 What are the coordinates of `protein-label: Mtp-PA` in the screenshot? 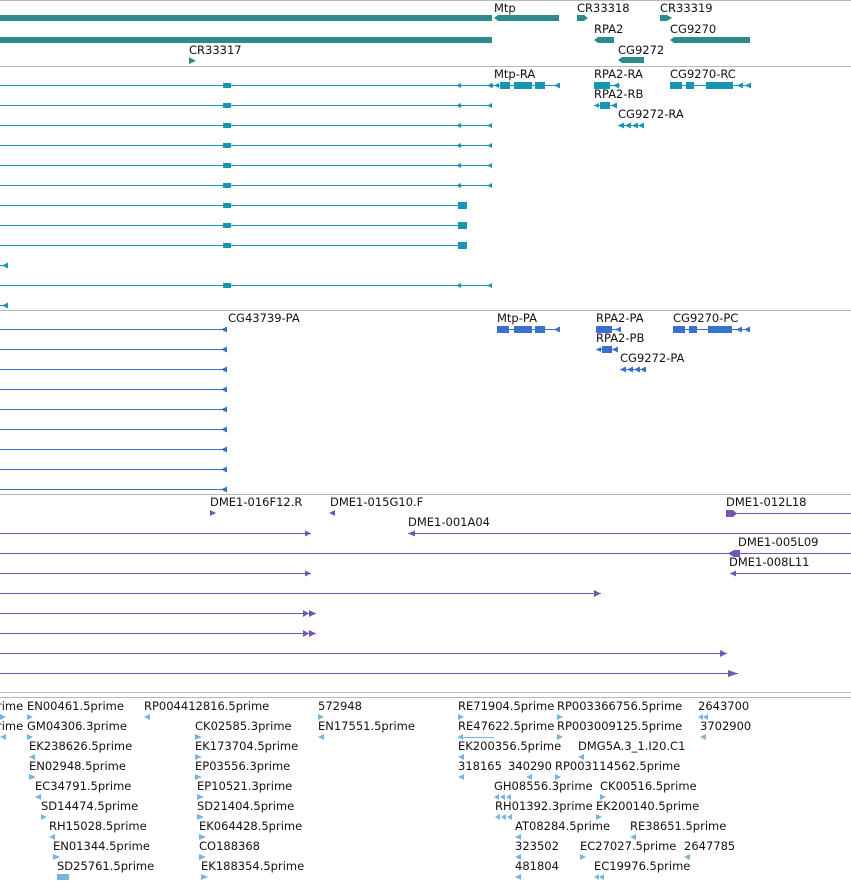 It's located at (517, 318).